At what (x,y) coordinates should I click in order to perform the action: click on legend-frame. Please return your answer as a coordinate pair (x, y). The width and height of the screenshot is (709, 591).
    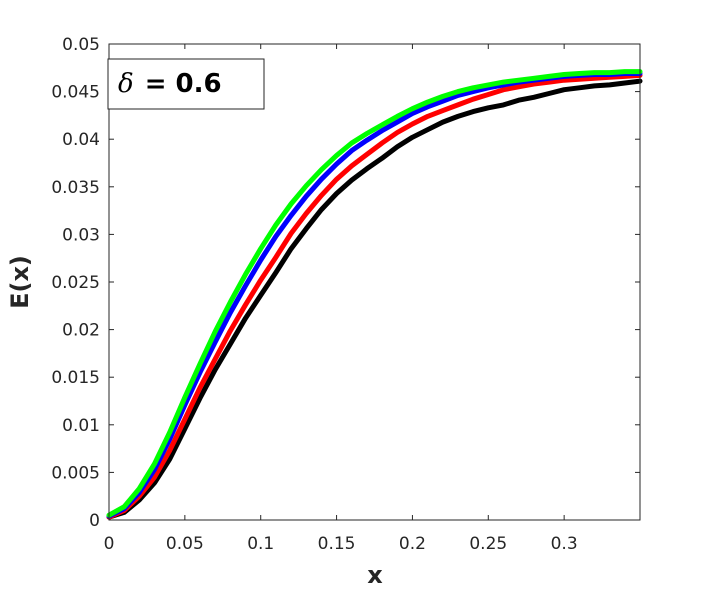
    Looking at the image, I should click on (186, 84).